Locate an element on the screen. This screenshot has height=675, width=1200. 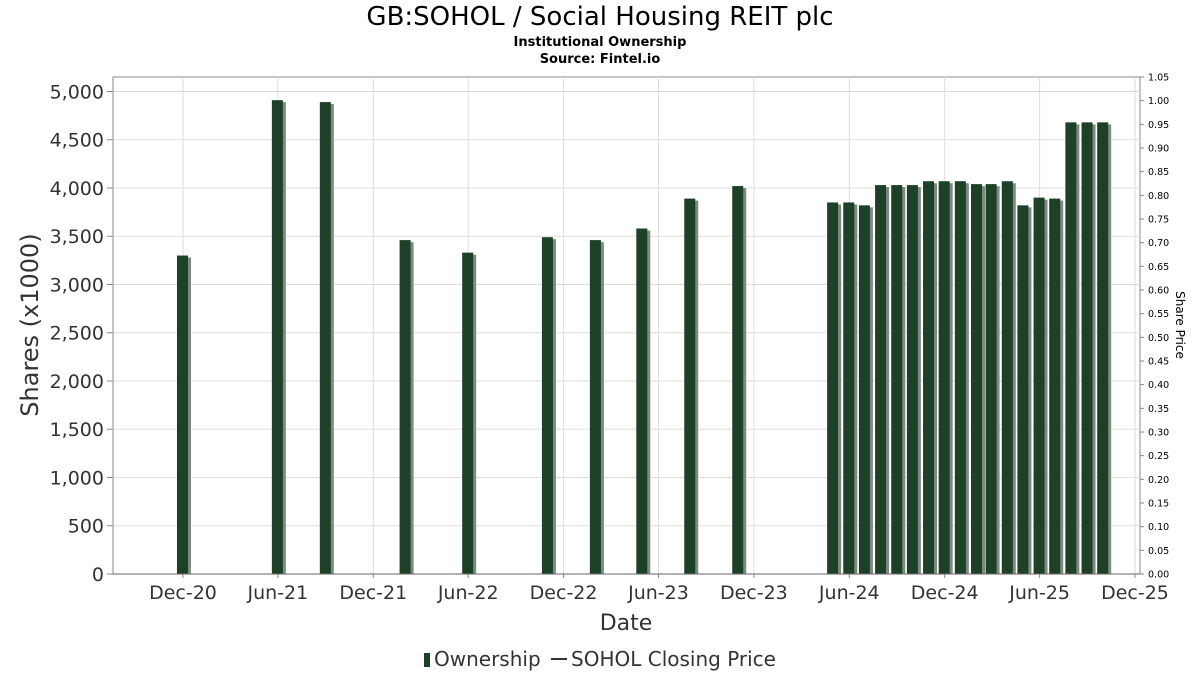
y2-tick-label: 0.00 is located at coordinates (1158, 575).